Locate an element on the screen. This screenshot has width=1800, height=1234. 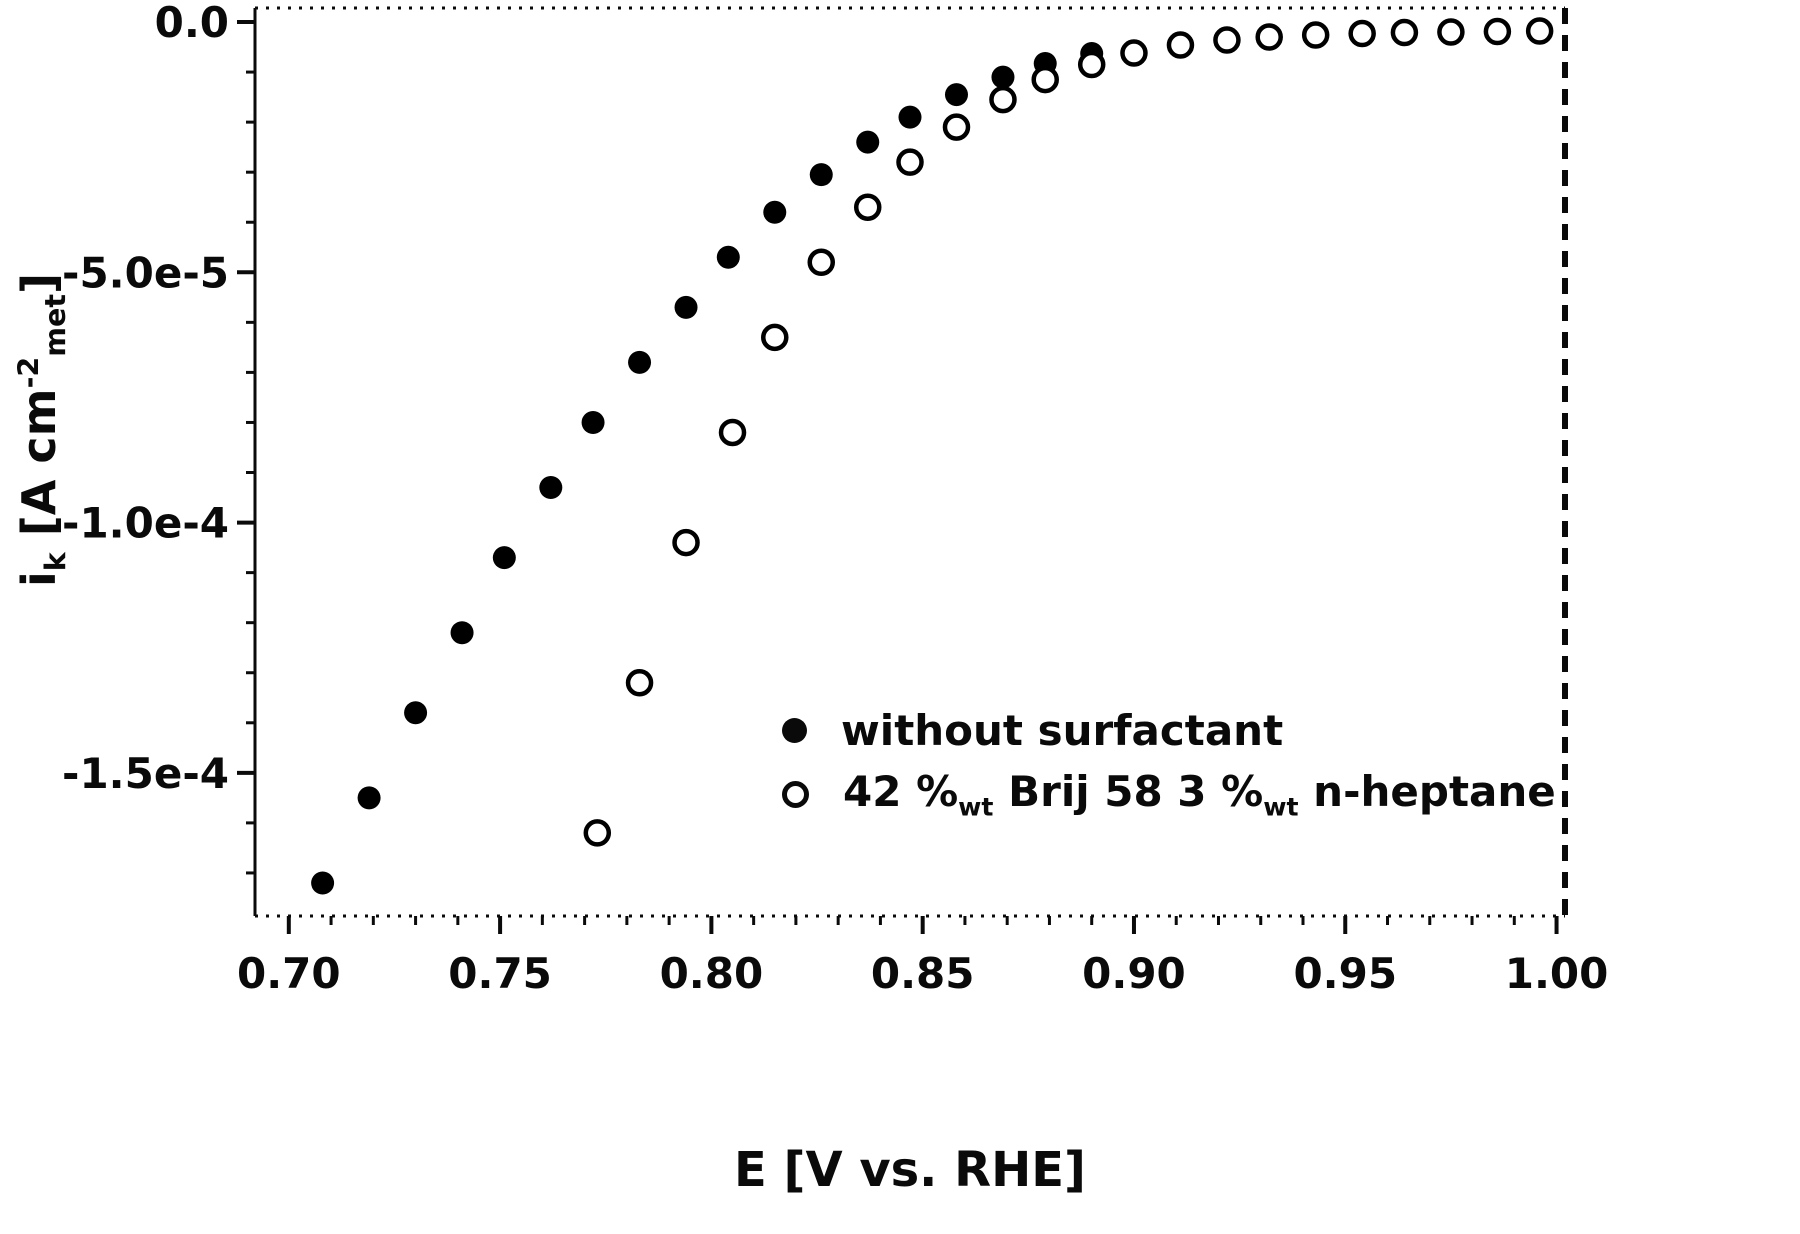
y-tick-label: 0.0 is located at coordinates (192, 23).